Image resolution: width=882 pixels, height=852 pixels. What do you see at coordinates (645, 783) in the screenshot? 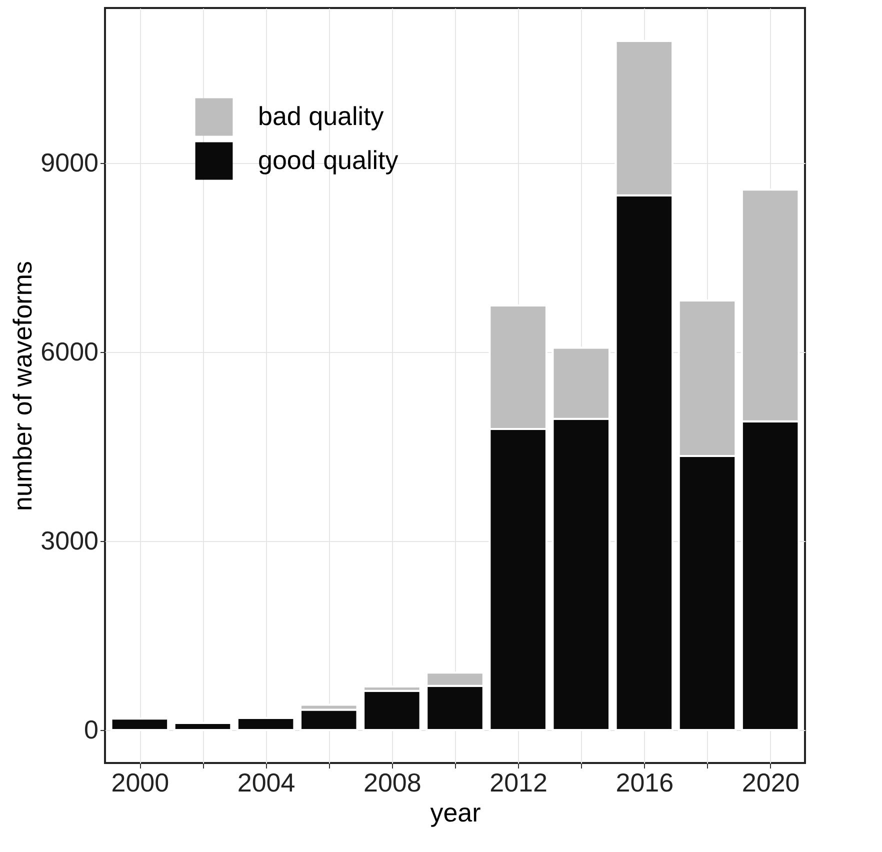
I see `x-tick-label: 2016` at bounding box center [645, 783].